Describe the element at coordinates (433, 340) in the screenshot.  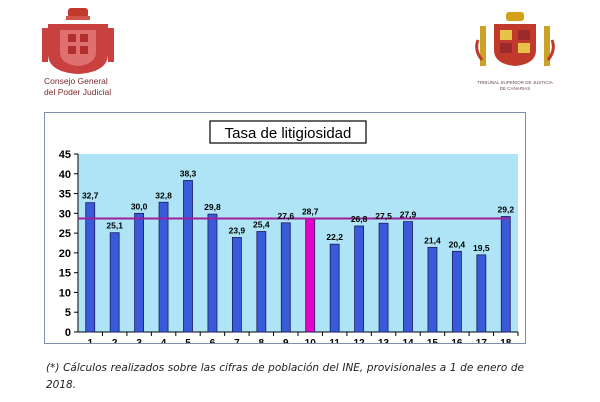
I see `x-tick-label: 15` at that location.